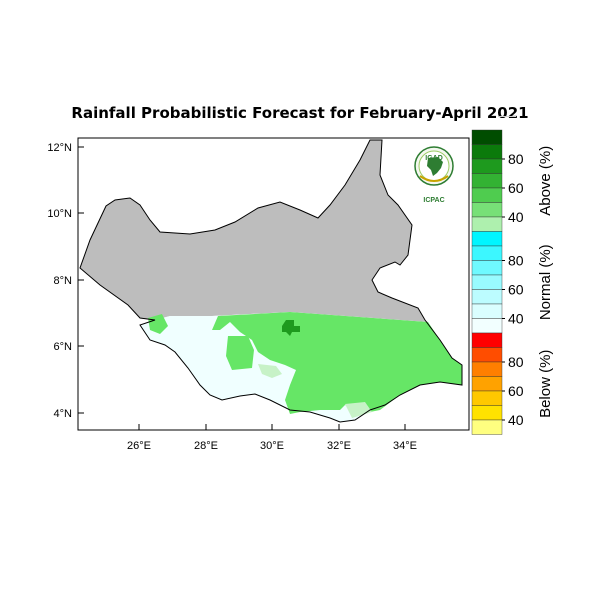  Describe the element at coordinates (545, 181) in the screenshot. I see `colorbar-group-label: Above (%)` at that location.